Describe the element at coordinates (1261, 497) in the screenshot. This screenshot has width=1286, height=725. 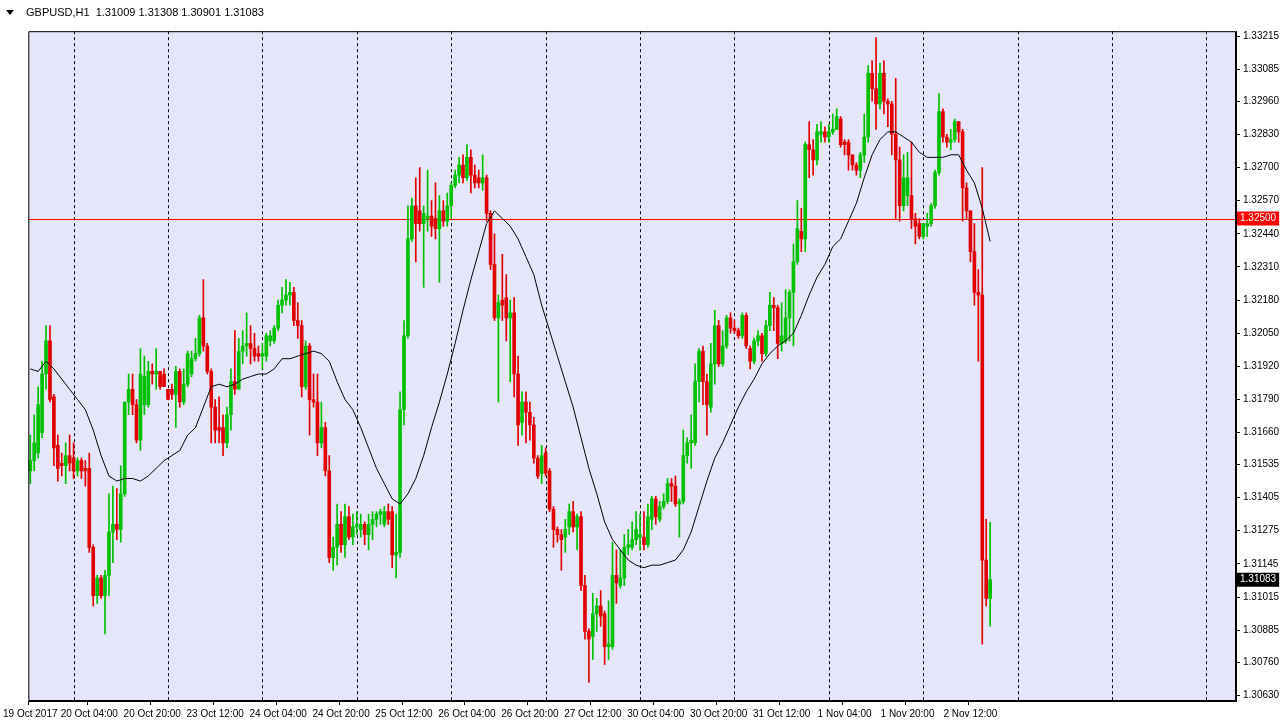
I see `y-tick-label: 1.31405` at that location.